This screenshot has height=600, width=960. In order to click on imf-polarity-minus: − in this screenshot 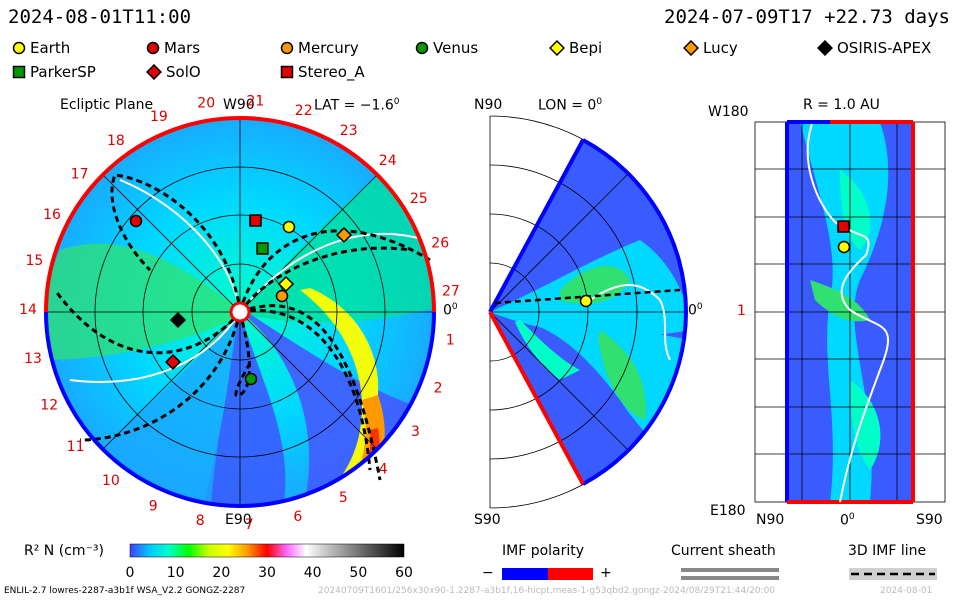, I will do `click(488, 573)`.